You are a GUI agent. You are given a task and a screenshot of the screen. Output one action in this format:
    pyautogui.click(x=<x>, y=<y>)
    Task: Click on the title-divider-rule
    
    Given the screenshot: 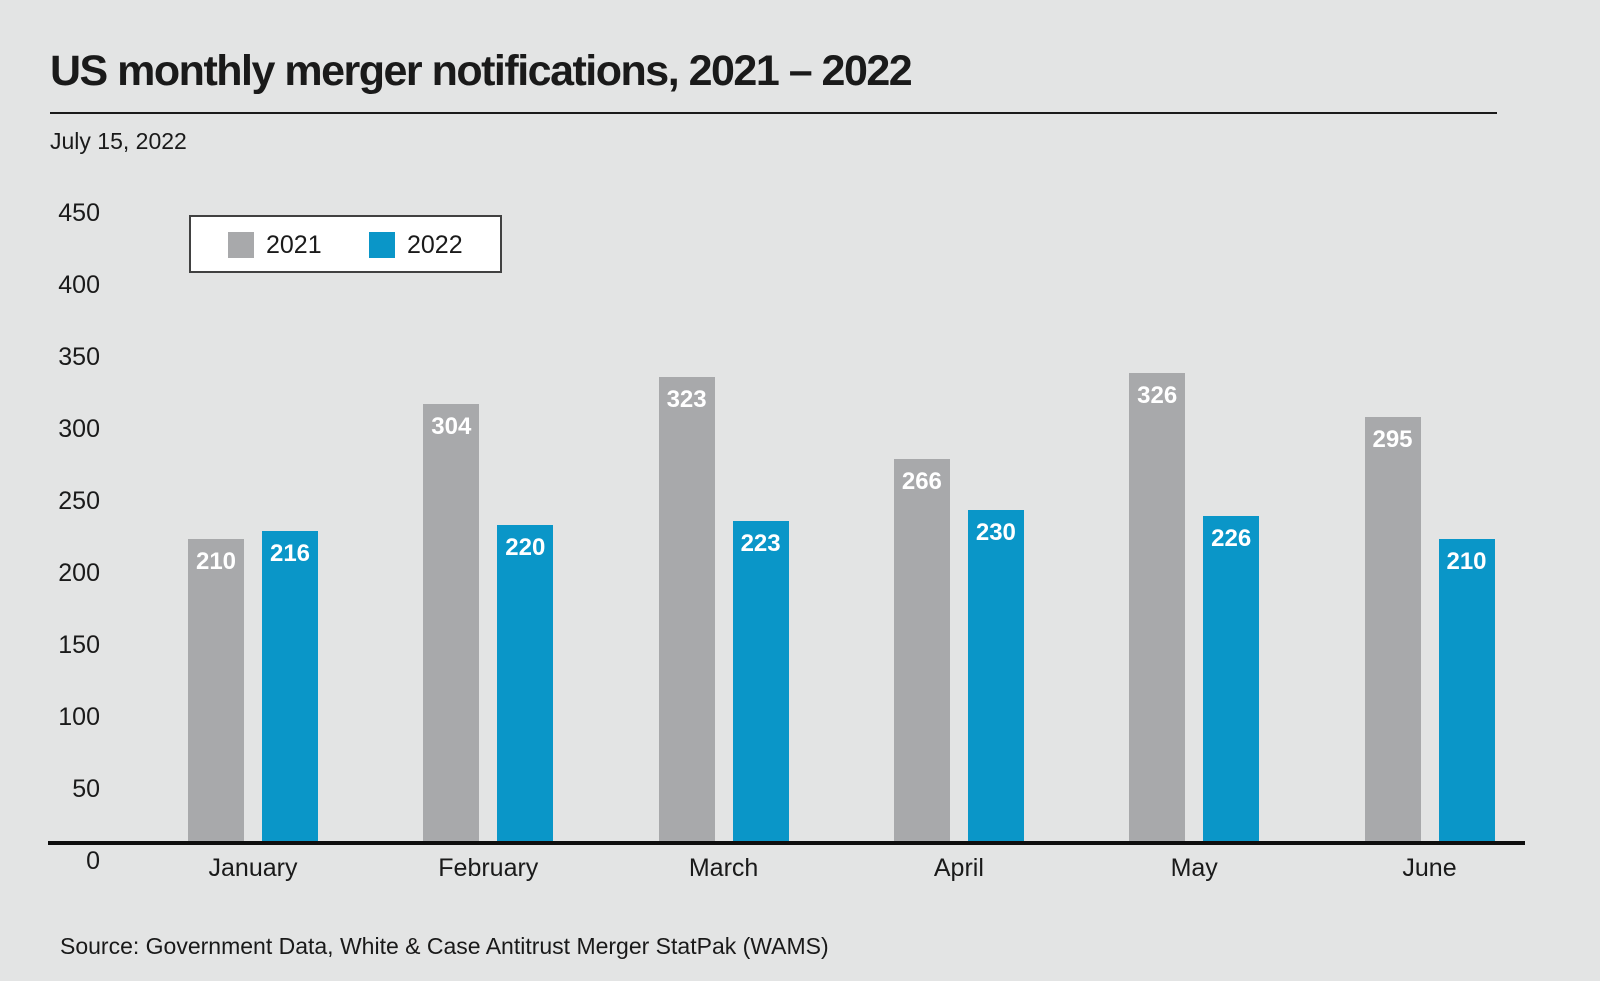 What is the action you would take?
    pyautogui.click(x=773, y=113)
    